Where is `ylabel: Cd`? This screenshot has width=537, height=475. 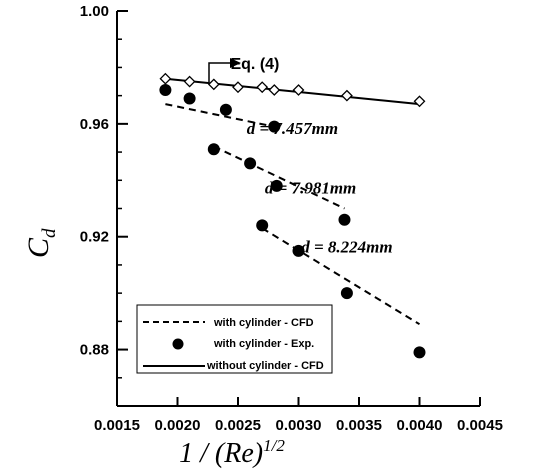
ylabel: Cd is located at coordinates (41, 243).